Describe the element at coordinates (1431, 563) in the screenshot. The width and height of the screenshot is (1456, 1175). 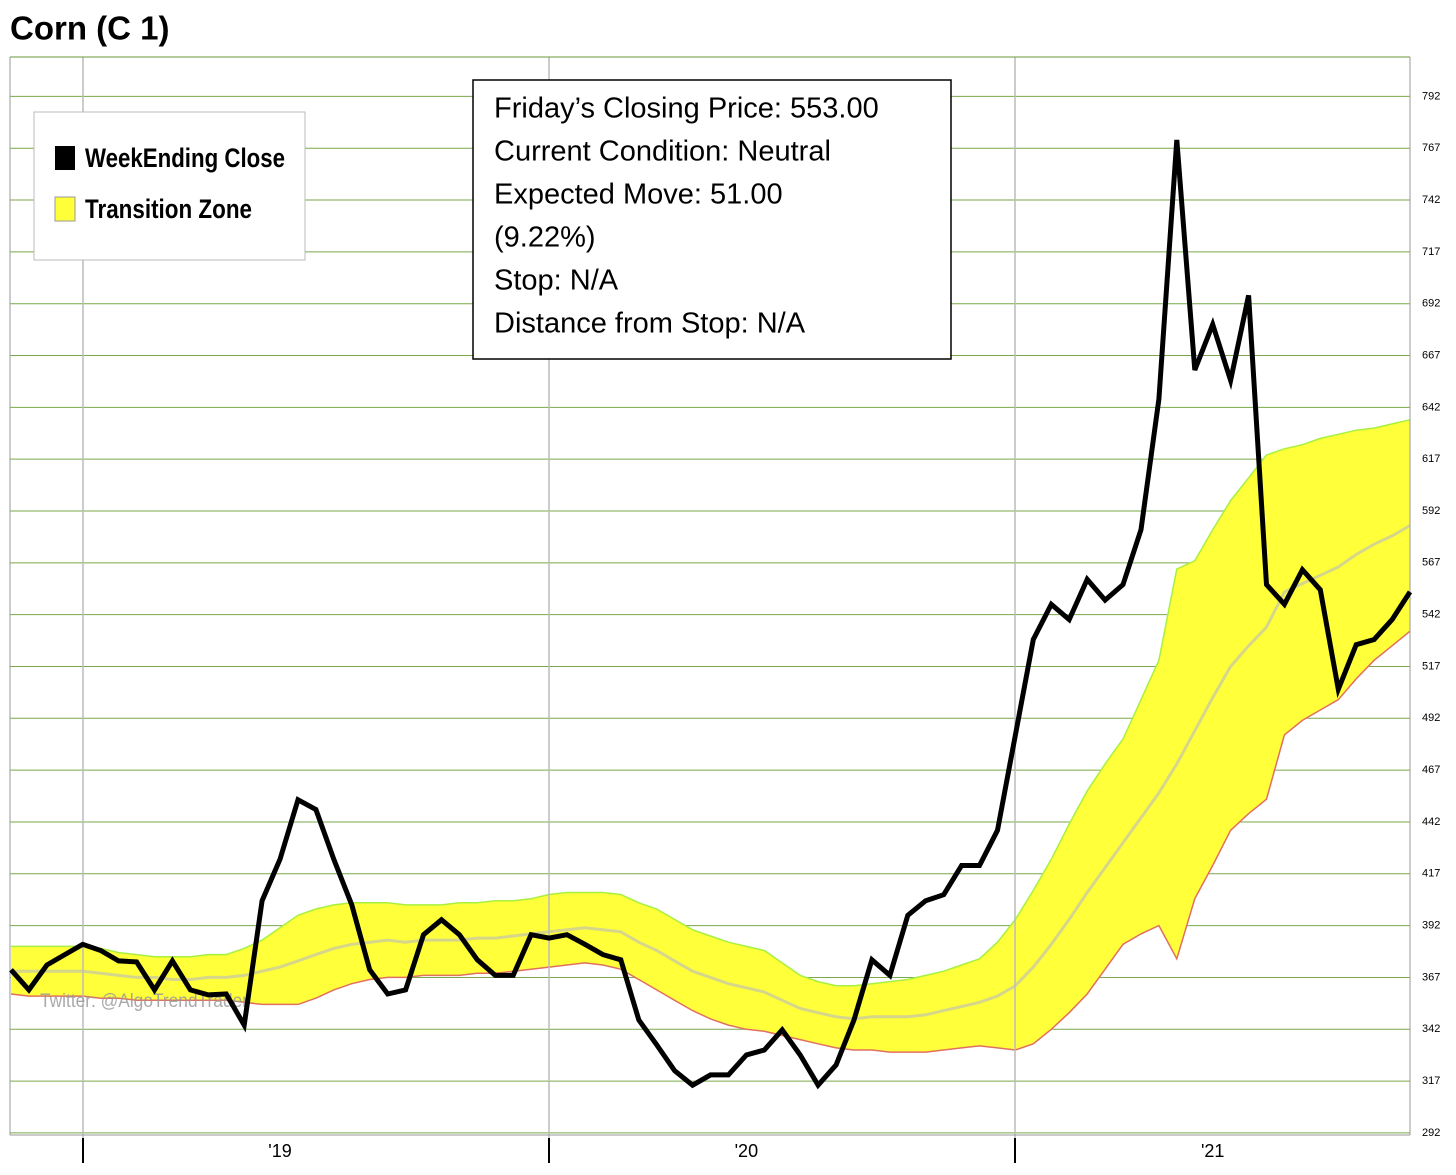
I see `y-tick-label: 567` at that location.